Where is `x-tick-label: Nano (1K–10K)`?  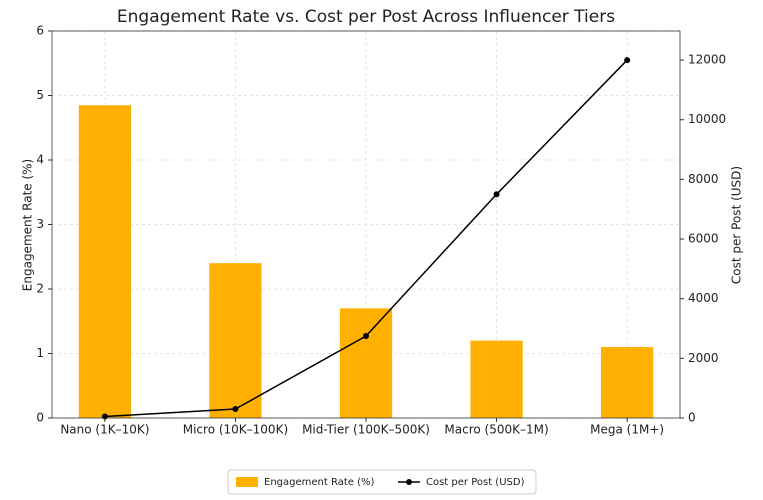 x-tick-label: Nano (1K–10K) is located at coordinates (104, 430).